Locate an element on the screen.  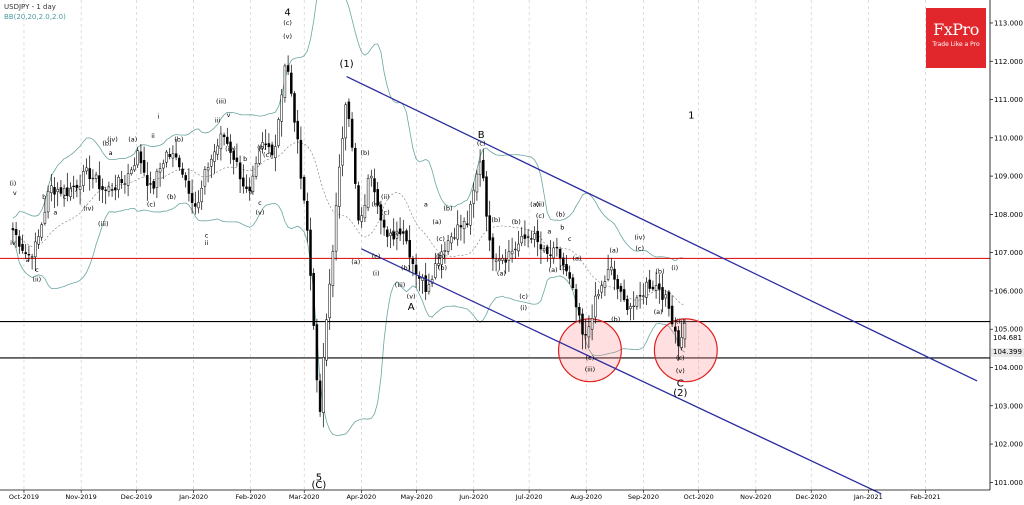
wave-label: (C) is located at coordinates (319, 485).